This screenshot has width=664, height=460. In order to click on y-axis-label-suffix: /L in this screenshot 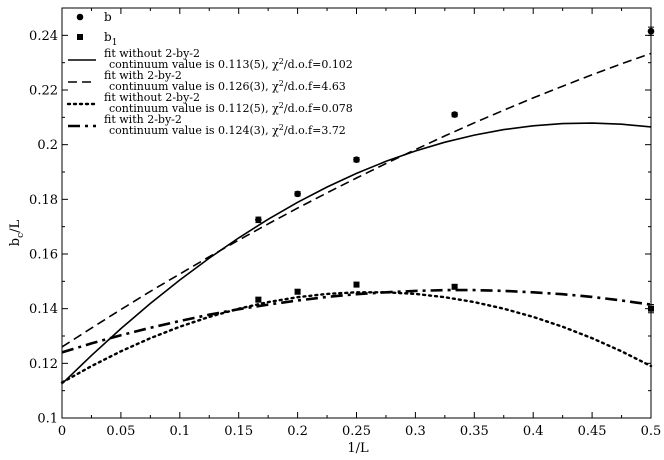, I will do `click(15, 225)`.